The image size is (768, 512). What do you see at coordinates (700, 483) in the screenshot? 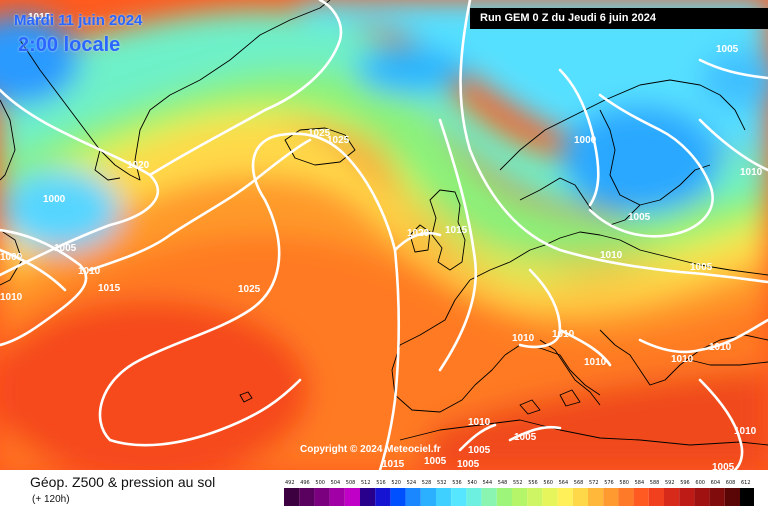
I see `scale-tick-label: 600` at bounding box center [700, 483].